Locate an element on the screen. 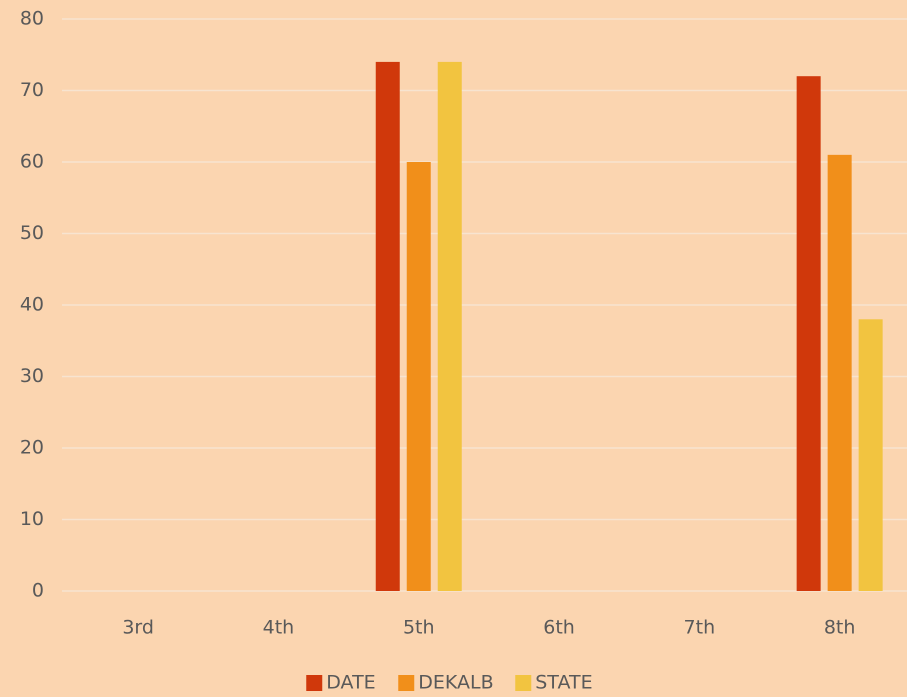 The image size is (907, 697). y-tick-label: 0 is located at coordinates (38, 591).